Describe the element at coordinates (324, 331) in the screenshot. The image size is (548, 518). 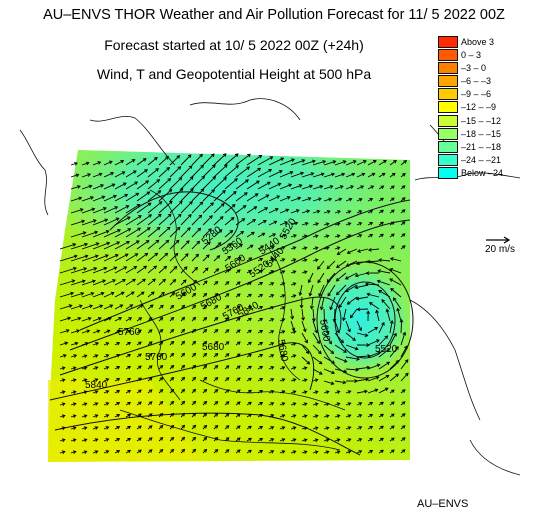
I see `contour-label: 5600` at that location.